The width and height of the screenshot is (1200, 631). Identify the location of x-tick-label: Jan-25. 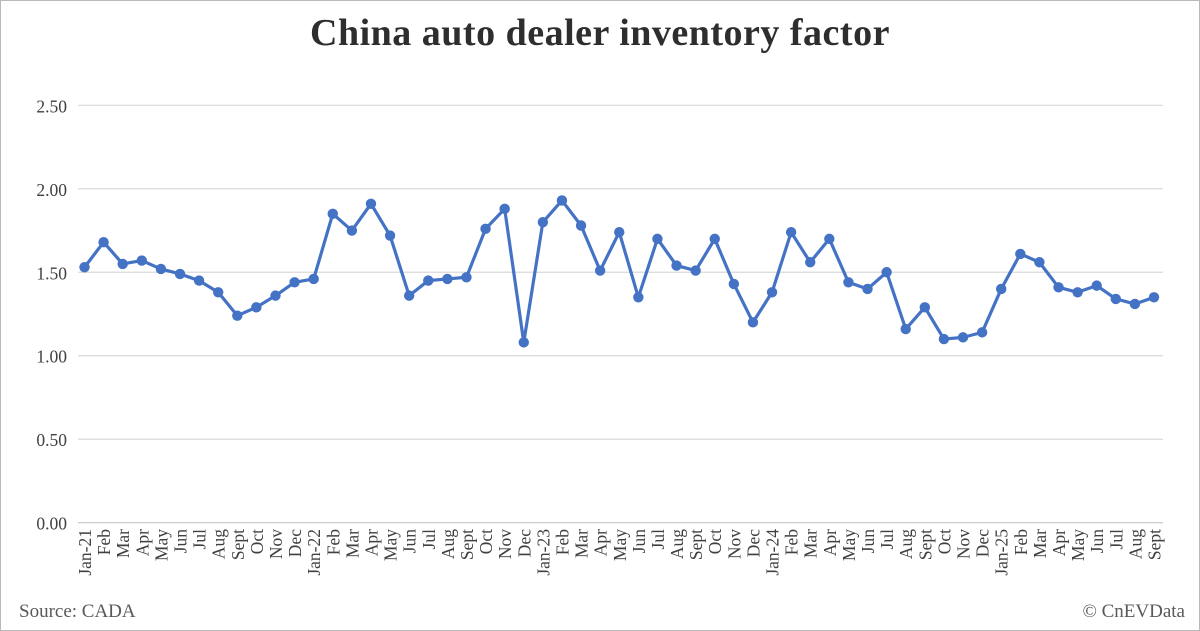
(1002, 552).